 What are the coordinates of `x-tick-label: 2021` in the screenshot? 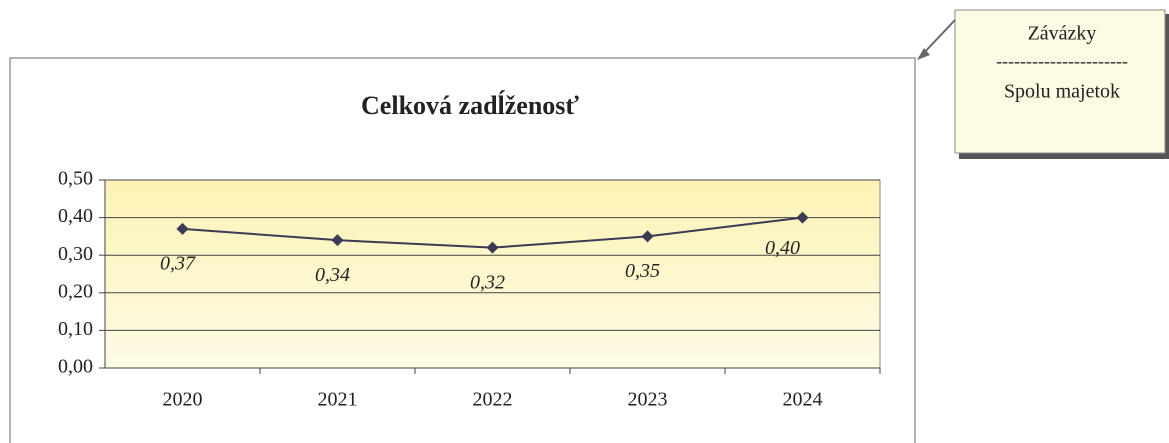 It's located at (338, 400).